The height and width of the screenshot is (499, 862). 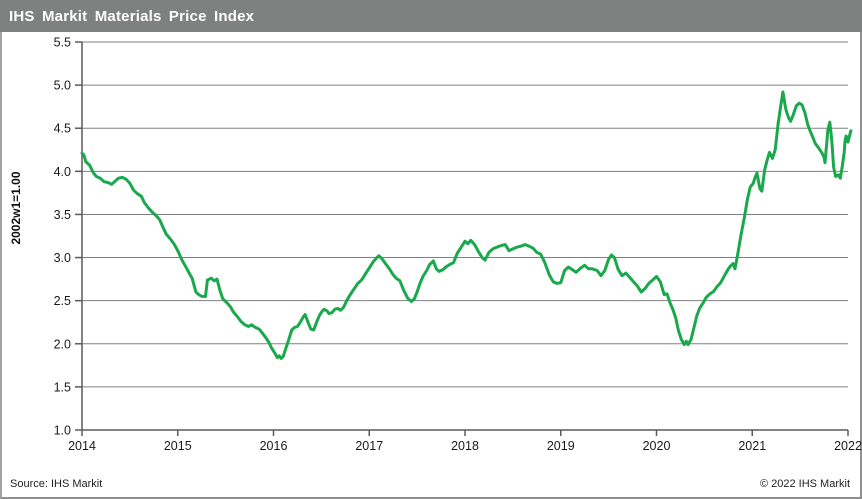 I want to click on y-axis-title: 2002w1=1.00, so click(x=16, y=208).